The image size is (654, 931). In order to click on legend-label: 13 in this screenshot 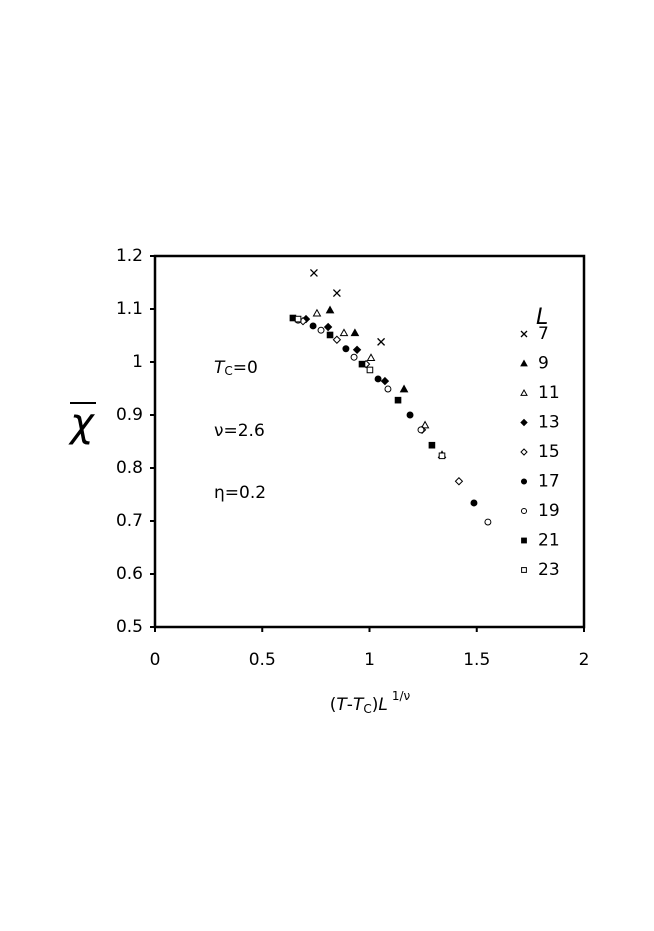, I will do `click(549, 423)`.